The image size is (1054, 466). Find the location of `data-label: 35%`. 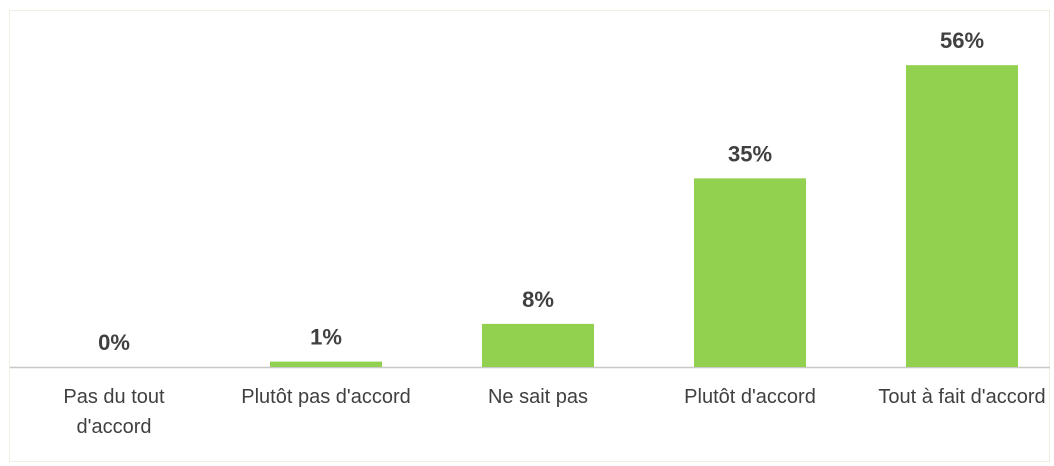

data-label: 35% is located at coordinates (750, 153).